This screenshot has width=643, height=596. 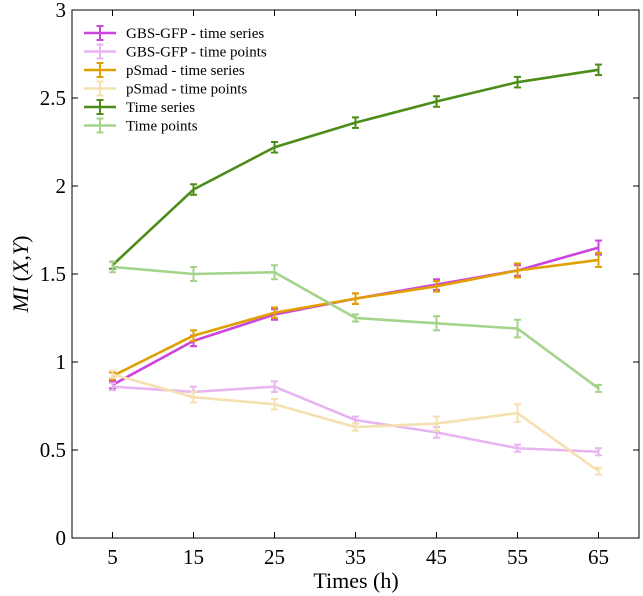 I want to click on legend-entry: Time series, so click(x=139, y=107).